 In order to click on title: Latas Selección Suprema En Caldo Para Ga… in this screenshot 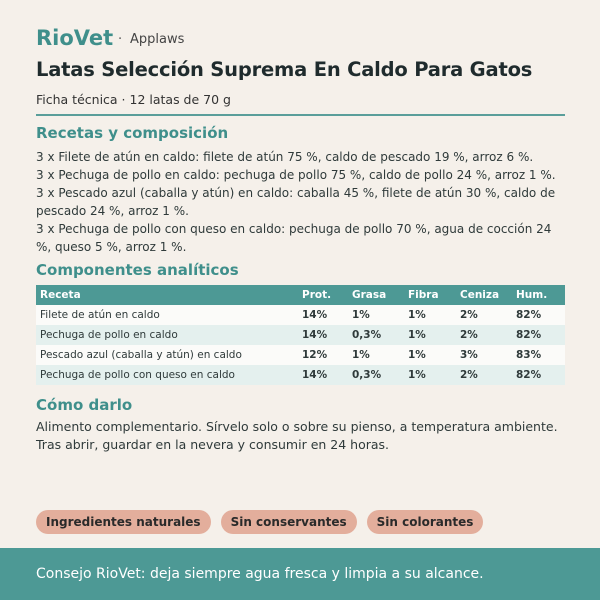, I will do `click(284, 69)`.